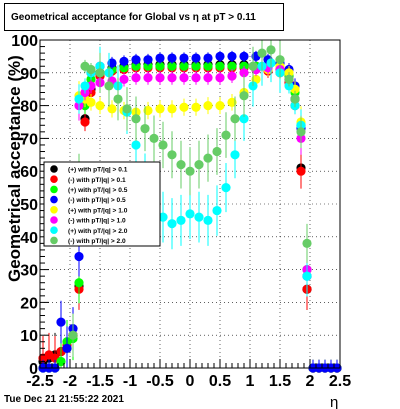 The image size is (400, 409). Describe the element at coordinates (29, 271) in the screenshot. I see `y-tick-label: 30` at that location.